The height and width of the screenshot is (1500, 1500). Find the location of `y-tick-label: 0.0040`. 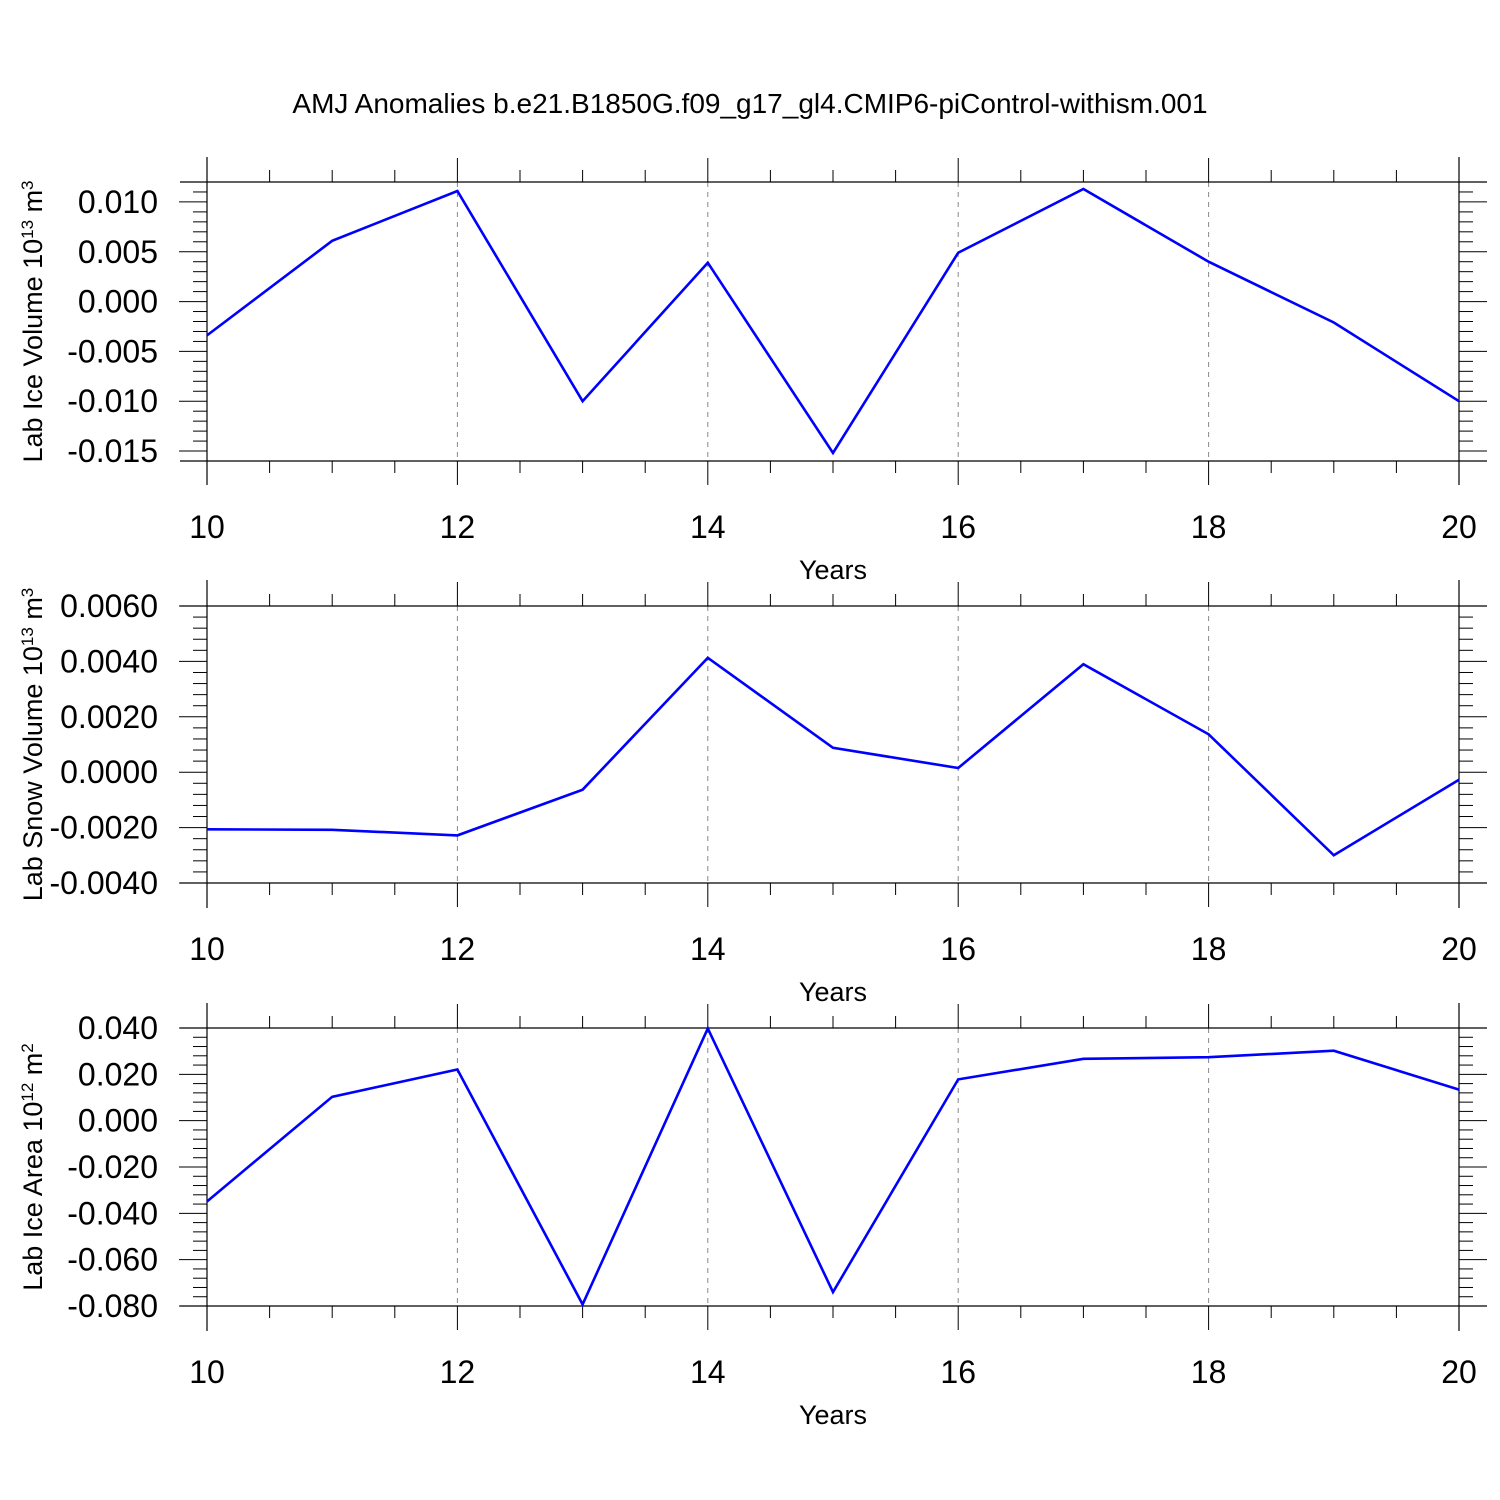

y-tick-label: 0.0040 is located at coordinates (109, 661).